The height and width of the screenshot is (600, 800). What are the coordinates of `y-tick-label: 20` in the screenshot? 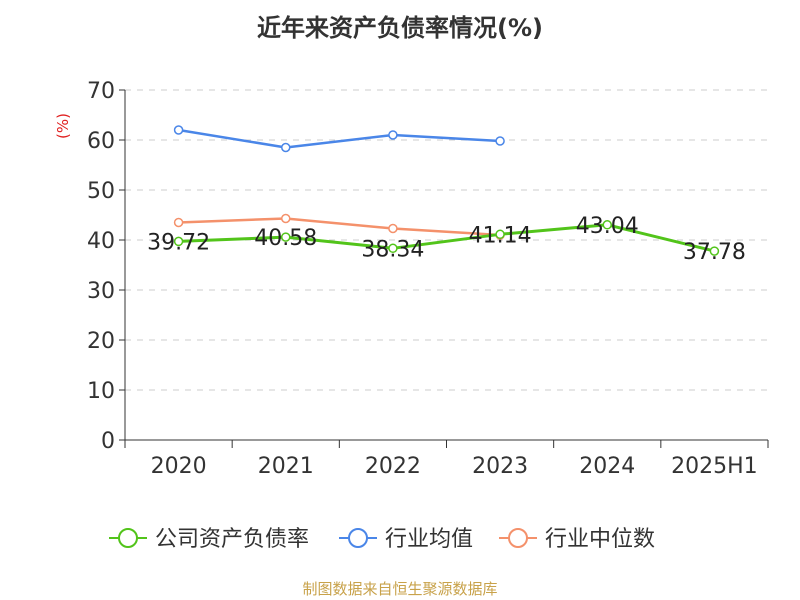 It's located at (101, 341).